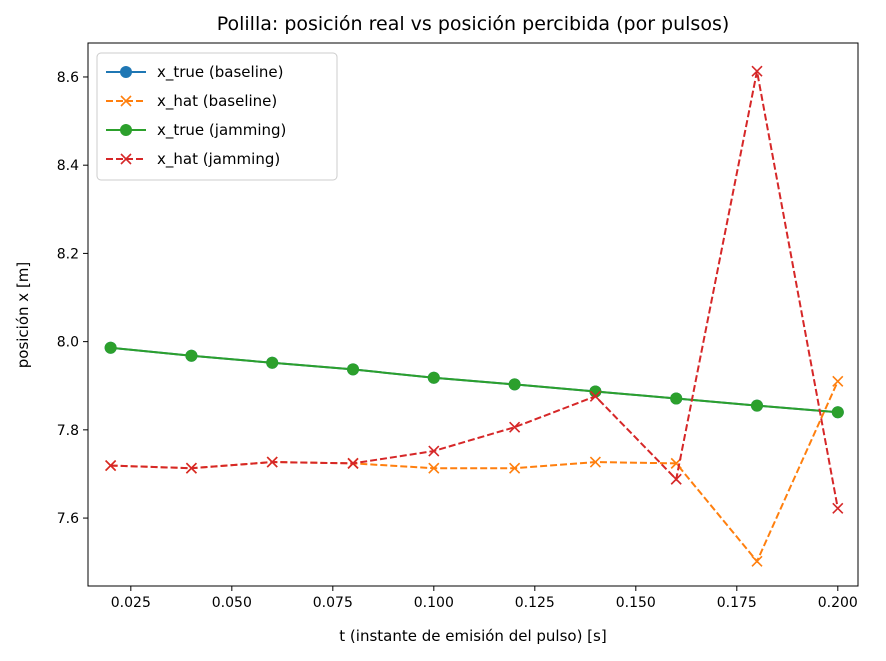  Describe the element at coordinates (636, 603) in the screenshot. I see `x-tick-label: 0.150` at that location.